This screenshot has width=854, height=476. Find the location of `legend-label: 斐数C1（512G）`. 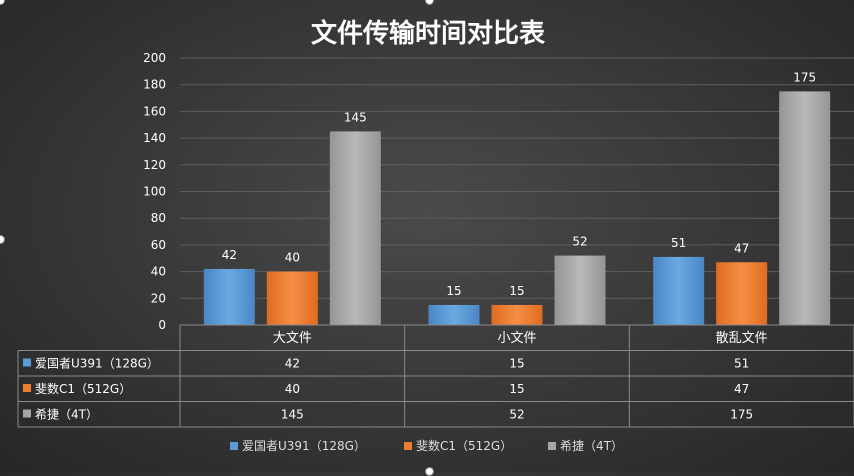

legend-label: 斐数C1（512G） is located at coordinates (464, 445).